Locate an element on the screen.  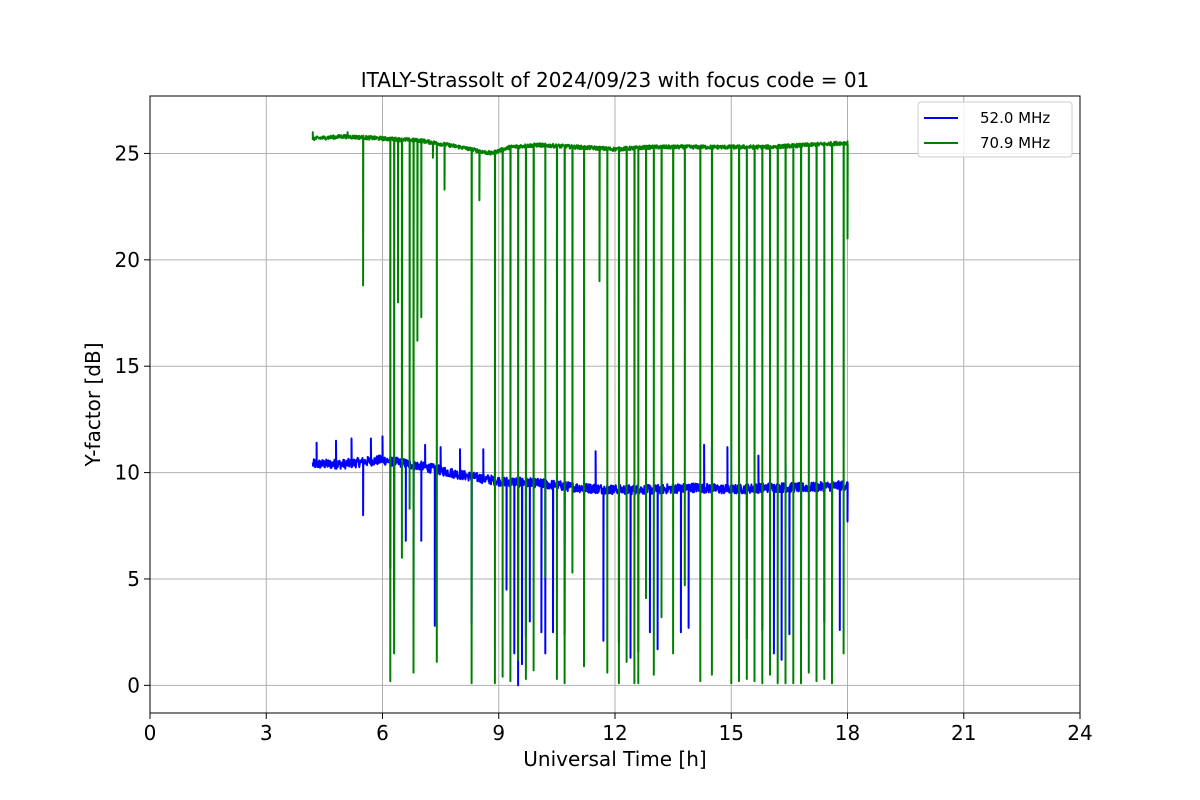
y-tick-label: 20 is located at coordinates (127, 260).